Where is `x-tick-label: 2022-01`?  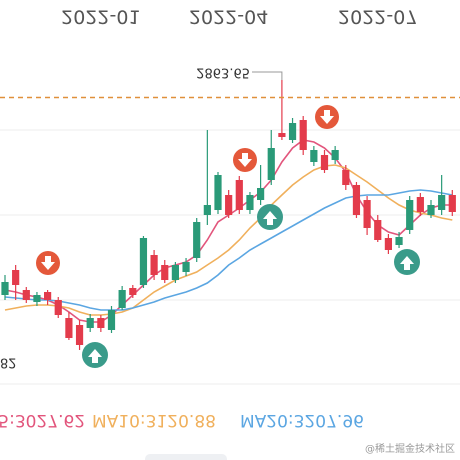 x-tick-label: 2022-01 is located at coordinates (100, 17).